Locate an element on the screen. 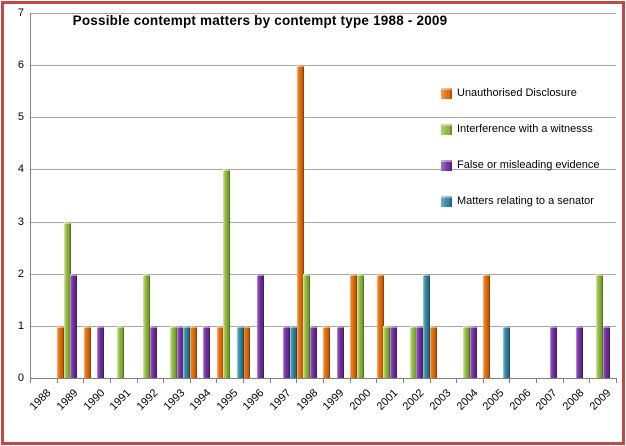  legend-item: False or misleading evidence is located at coordinates (532, 165).